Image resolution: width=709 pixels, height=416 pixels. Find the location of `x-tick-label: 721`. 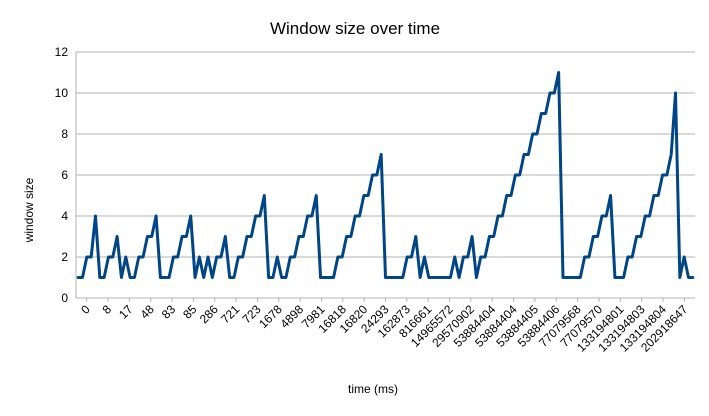

x-tick-label: 721 is located at coordinates (230, 314).